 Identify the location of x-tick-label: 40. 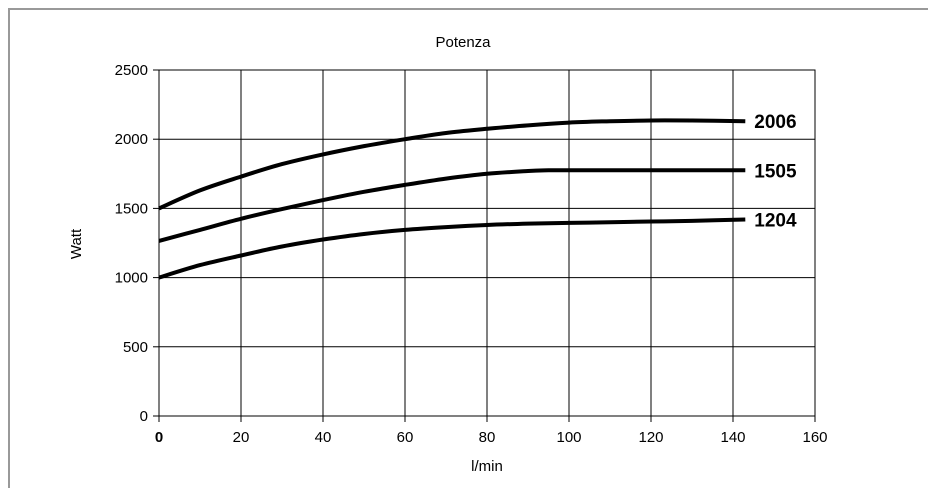
(323, 437).